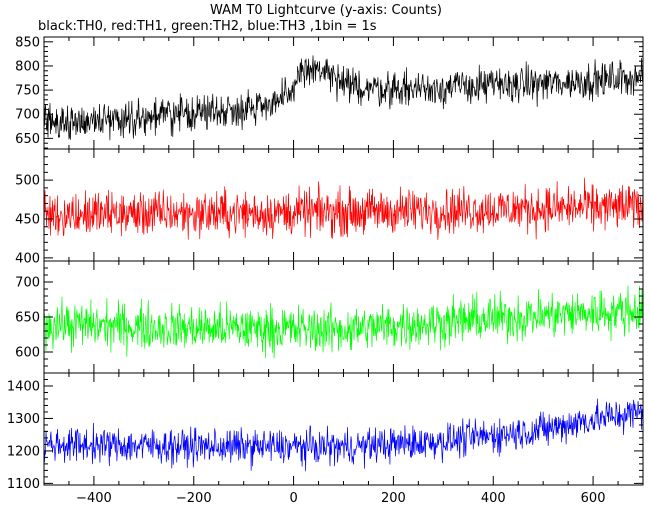 The height and width of the screenshot is (505, 650). What do you see at coordinates (326, 10) in the screenshot?
I see `chart-title: WAM T0 Lightcurve (y-axis: Counts)` at bounding box center [326, 10].